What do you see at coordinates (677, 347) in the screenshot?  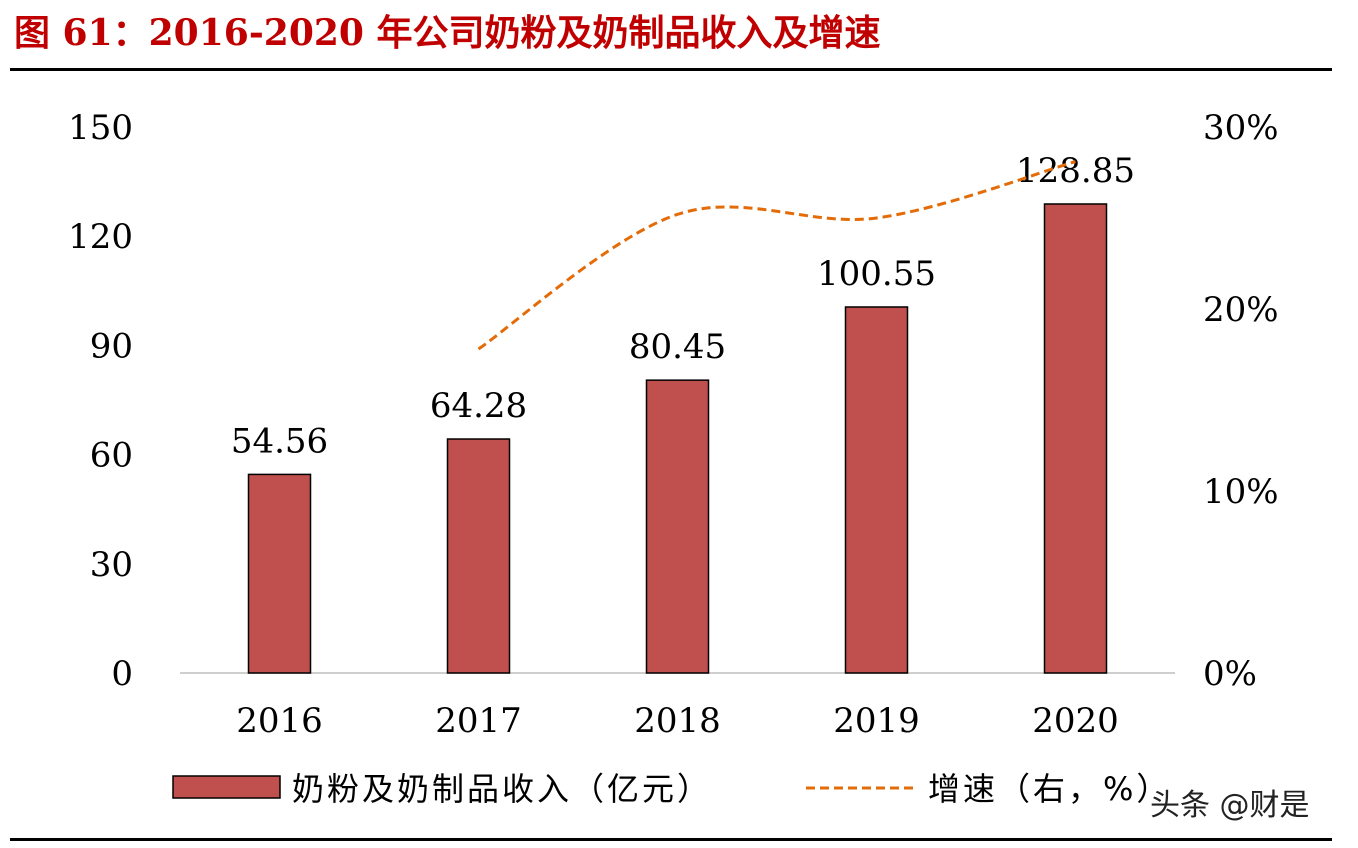 I see `data-label: 80.45` at bounding box center [677, 347].